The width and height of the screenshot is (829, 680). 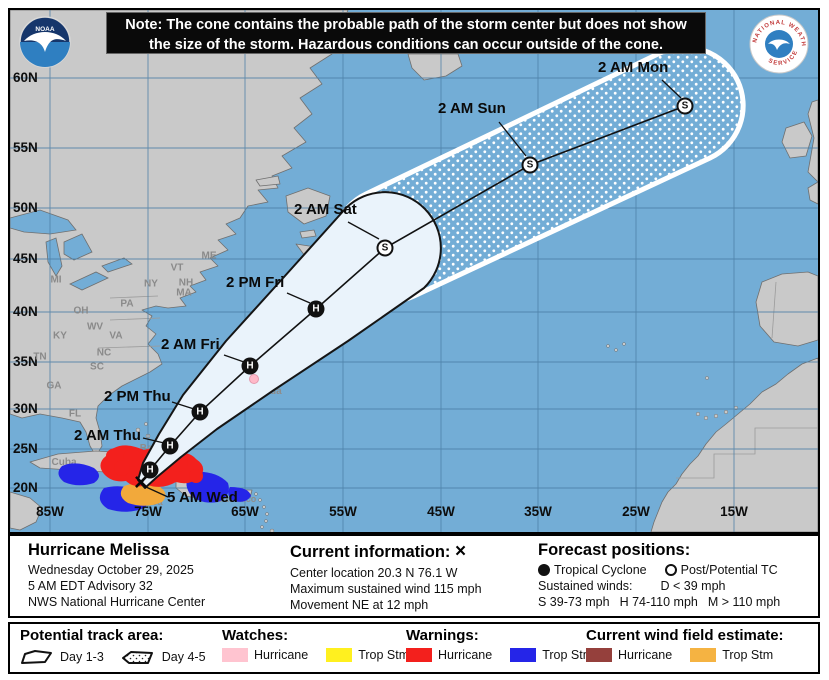 I want to click on warnings-legend: Warnings: Hurricane Trop Stm, so click(x=499, y=644).